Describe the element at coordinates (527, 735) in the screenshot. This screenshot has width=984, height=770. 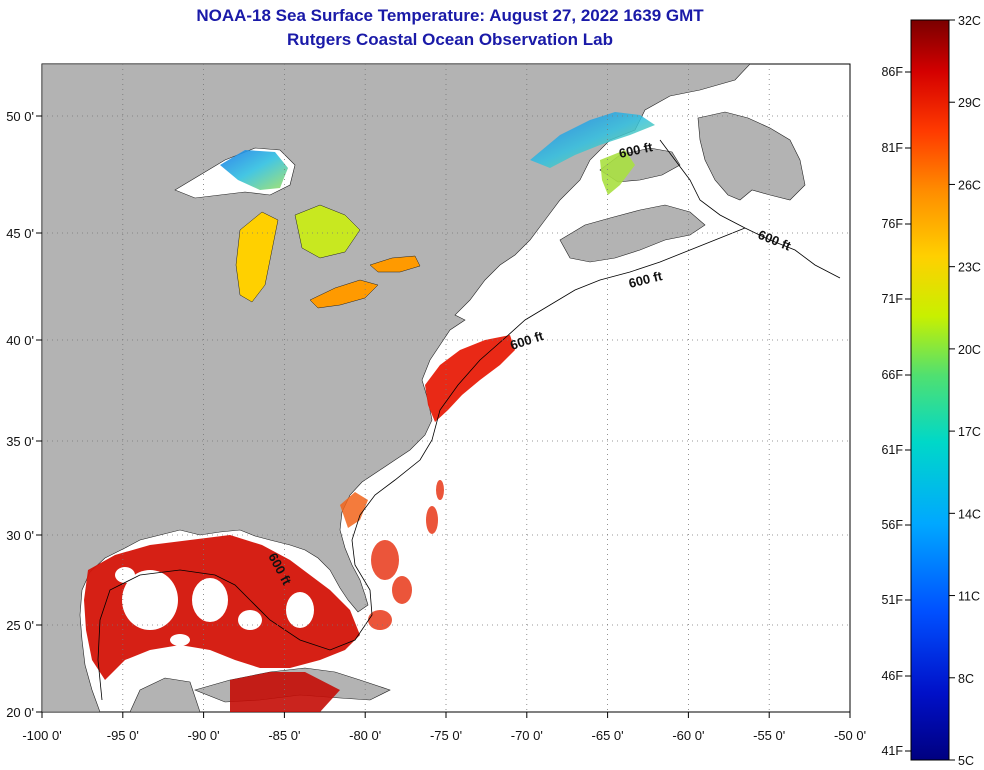
I see `lon-label: -70 0'` at that location.